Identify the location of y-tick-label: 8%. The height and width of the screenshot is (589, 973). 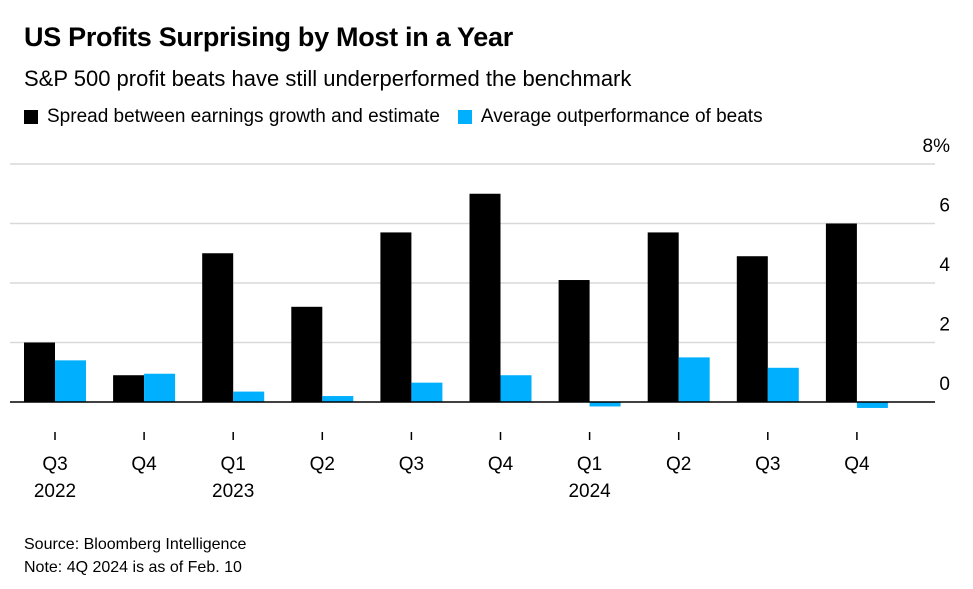
(937, 146).